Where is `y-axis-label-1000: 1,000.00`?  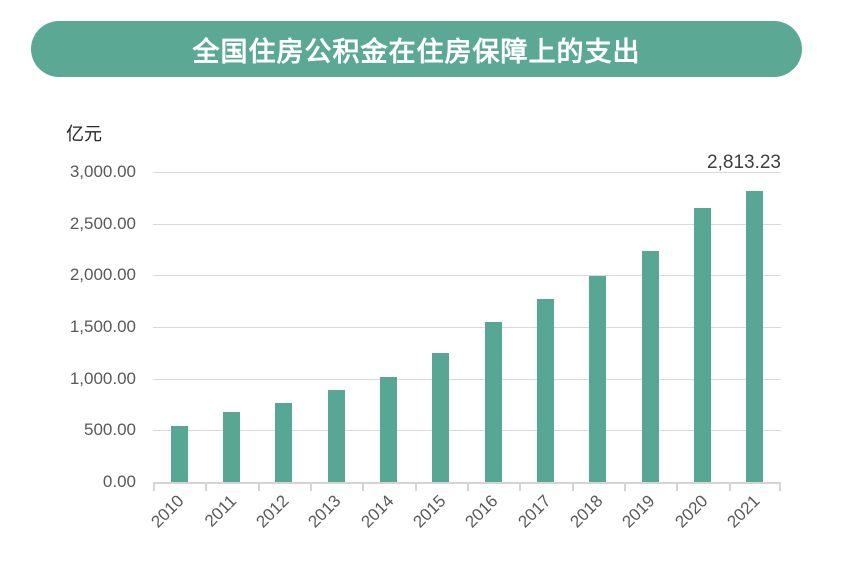
y-axis-label-1000: 1,000.00 is located at coordinates (102, 378).